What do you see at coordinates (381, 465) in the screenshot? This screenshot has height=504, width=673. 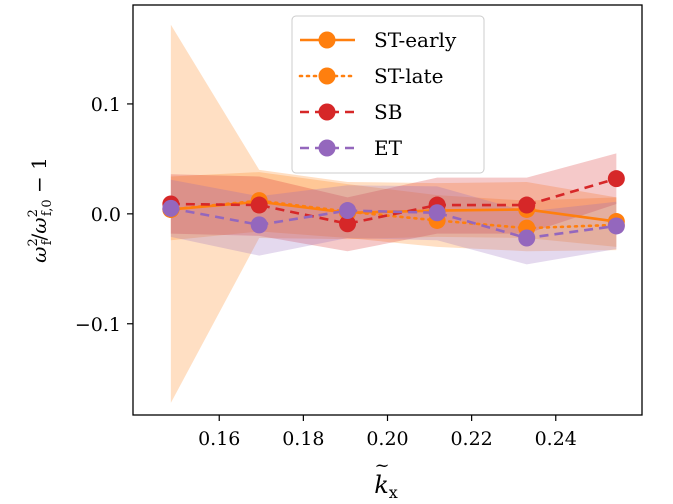 I see `x-axis-label-tilde: ~` at bounding box center [381, 465].